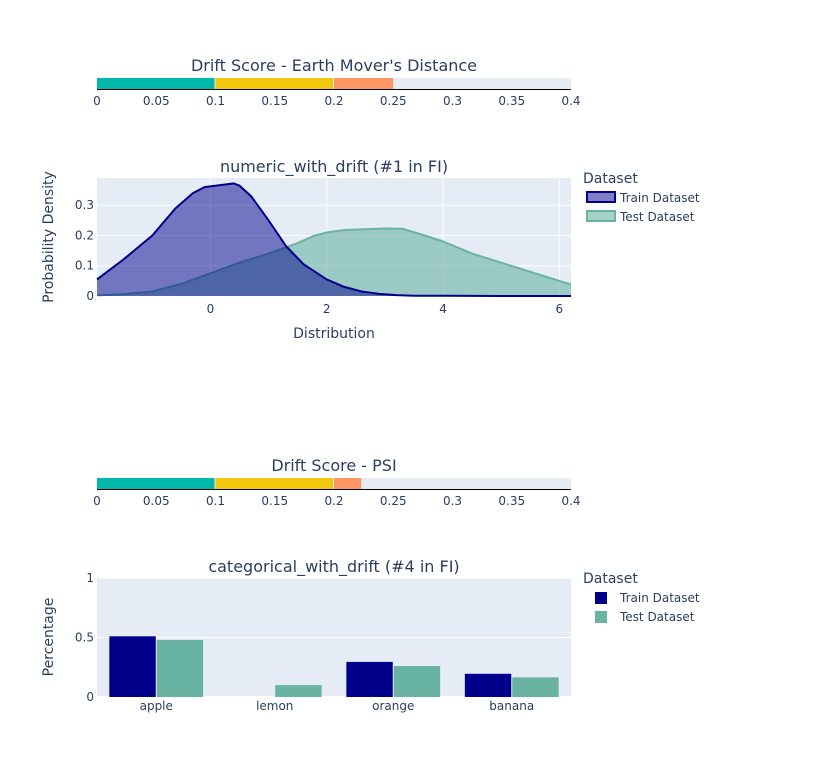 This screenshot has height=760, width=822. Describe the element at coordinates (211, 309) in the screenshot. I see `density-x-tick-label: 0` at that location.